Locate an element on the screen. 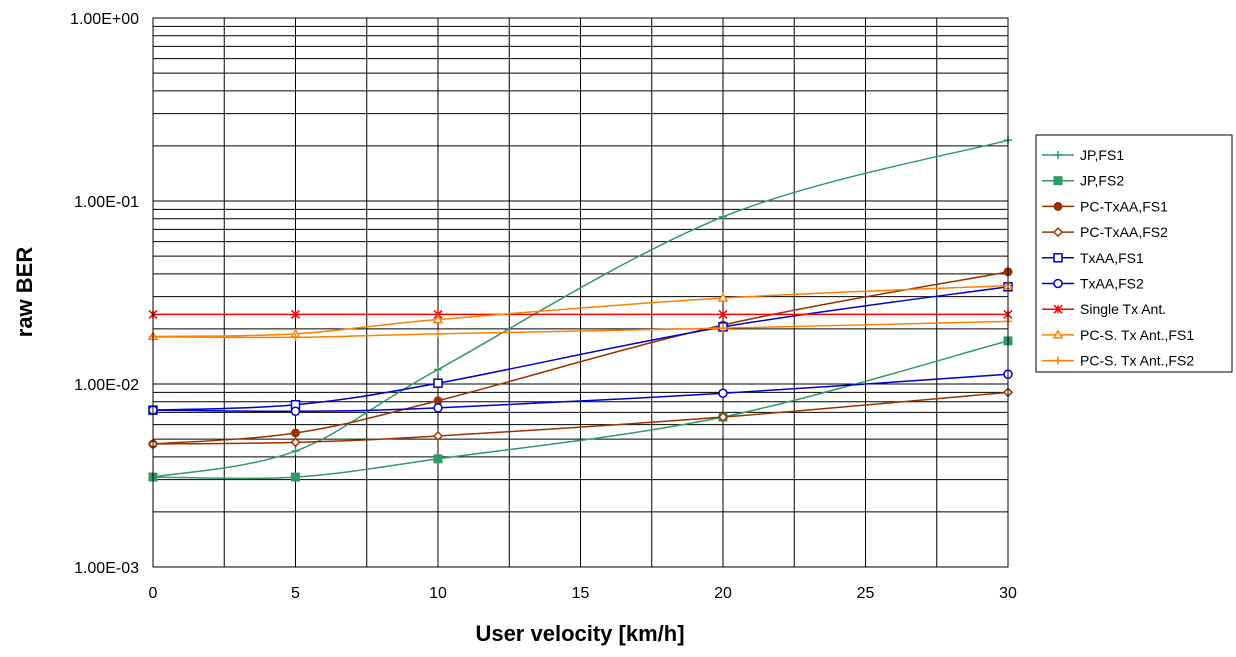  y-axis-title: raw BER is located at coordinates (24, 292).